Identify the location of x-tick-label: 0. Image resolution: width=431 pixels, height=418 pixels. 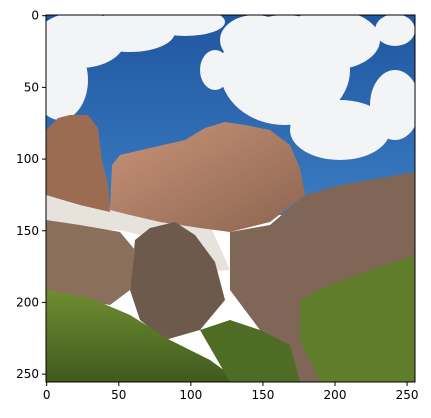
(47, 395).